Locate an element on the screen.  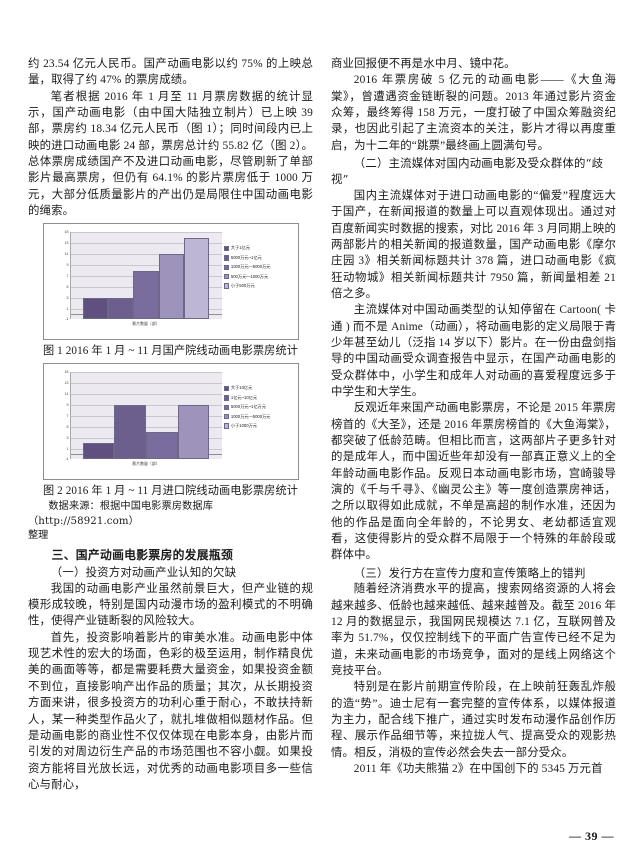
legend-item: 小于500万元 is located at coordinates (258, 286).